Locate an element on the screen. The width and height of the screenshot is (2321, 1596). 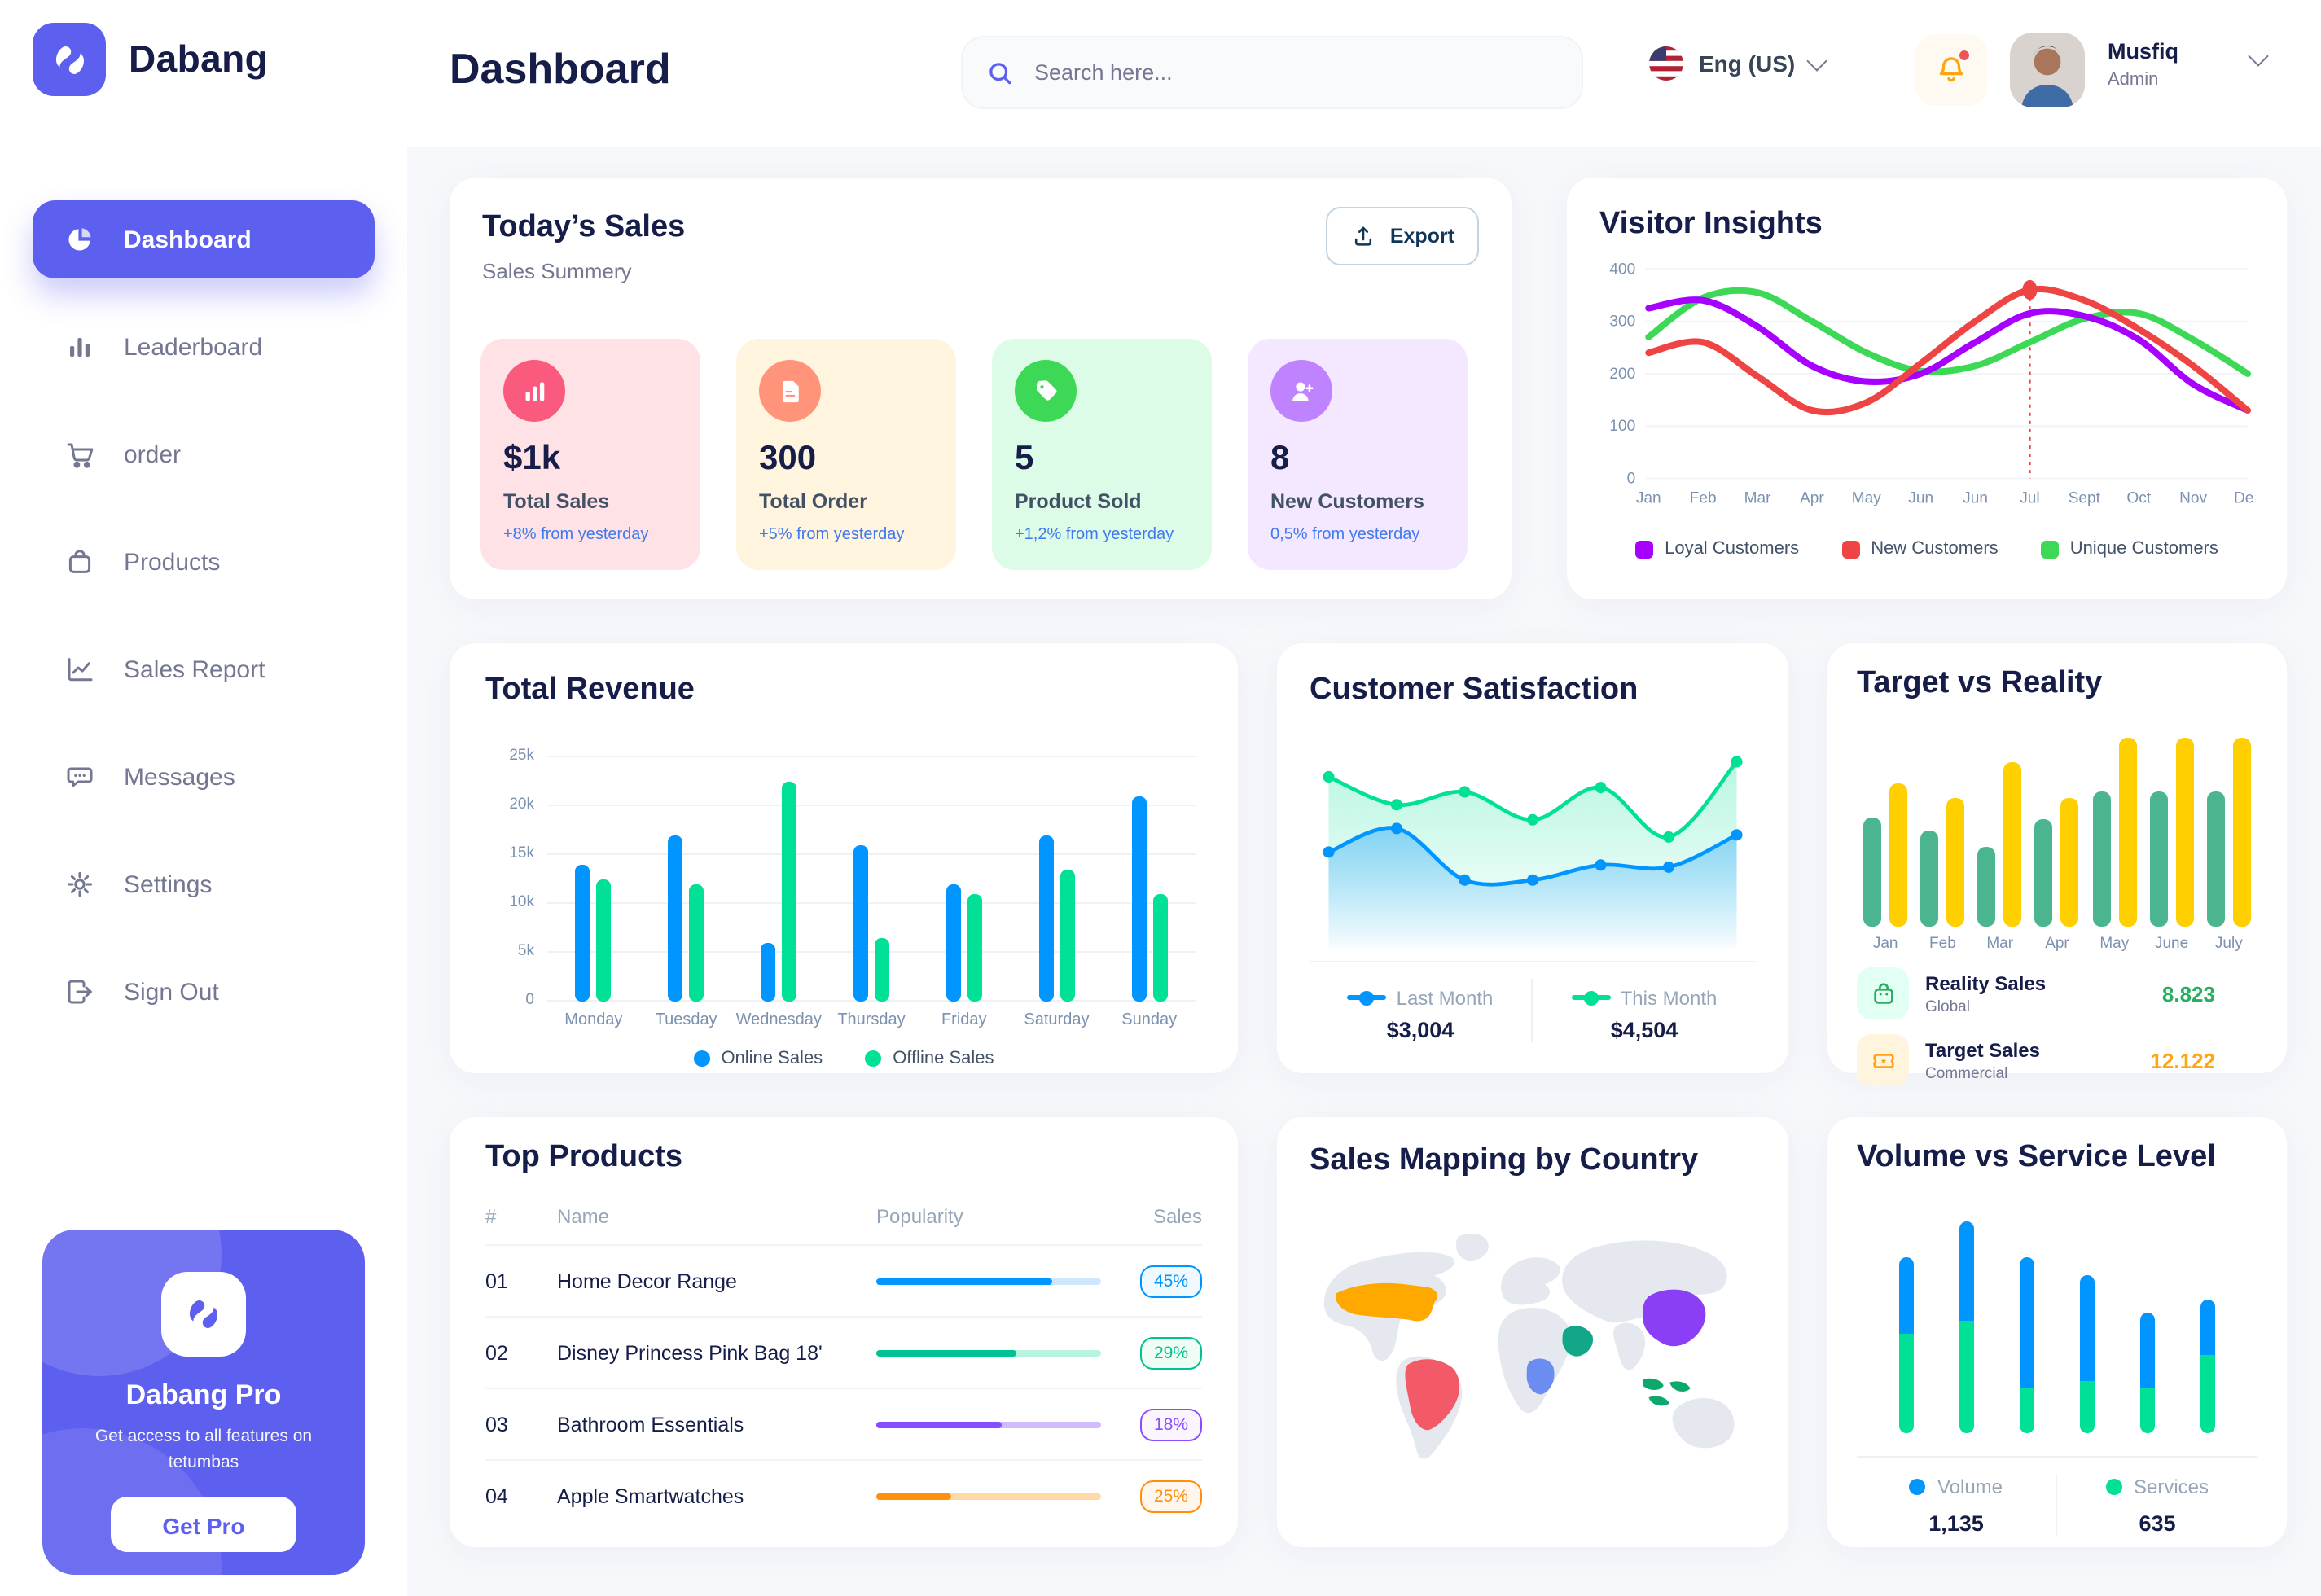
top-products-title: Top Products is located at coordinates (584, 1157).